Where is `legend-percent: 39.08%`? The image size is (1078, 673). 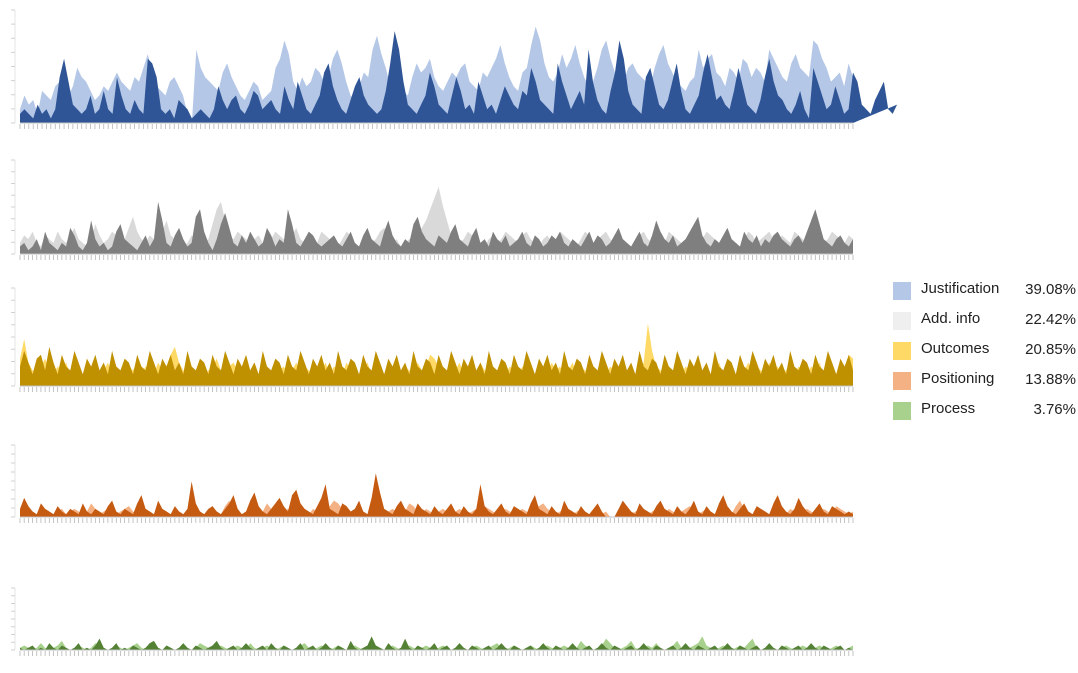
legend-percent: 39.08% is located at coordinates (1050, 289).